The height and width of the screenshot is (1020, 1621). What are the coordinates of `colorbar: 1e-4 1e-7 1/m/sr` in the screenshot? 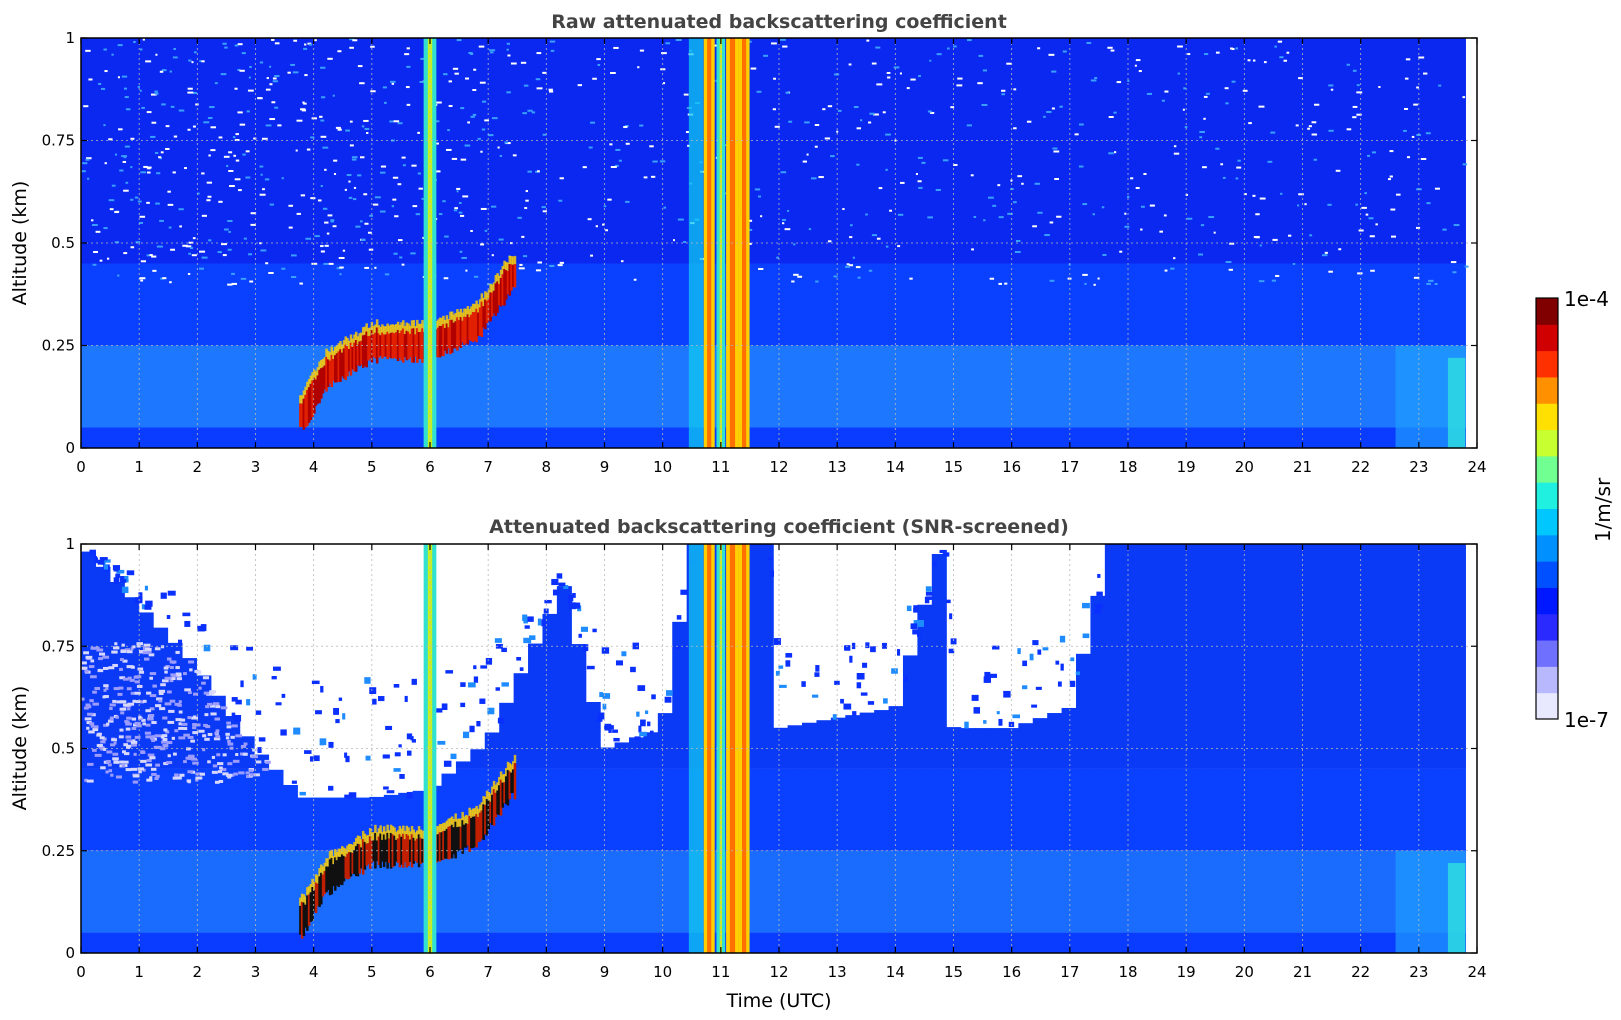 It's located at (1575, 509).